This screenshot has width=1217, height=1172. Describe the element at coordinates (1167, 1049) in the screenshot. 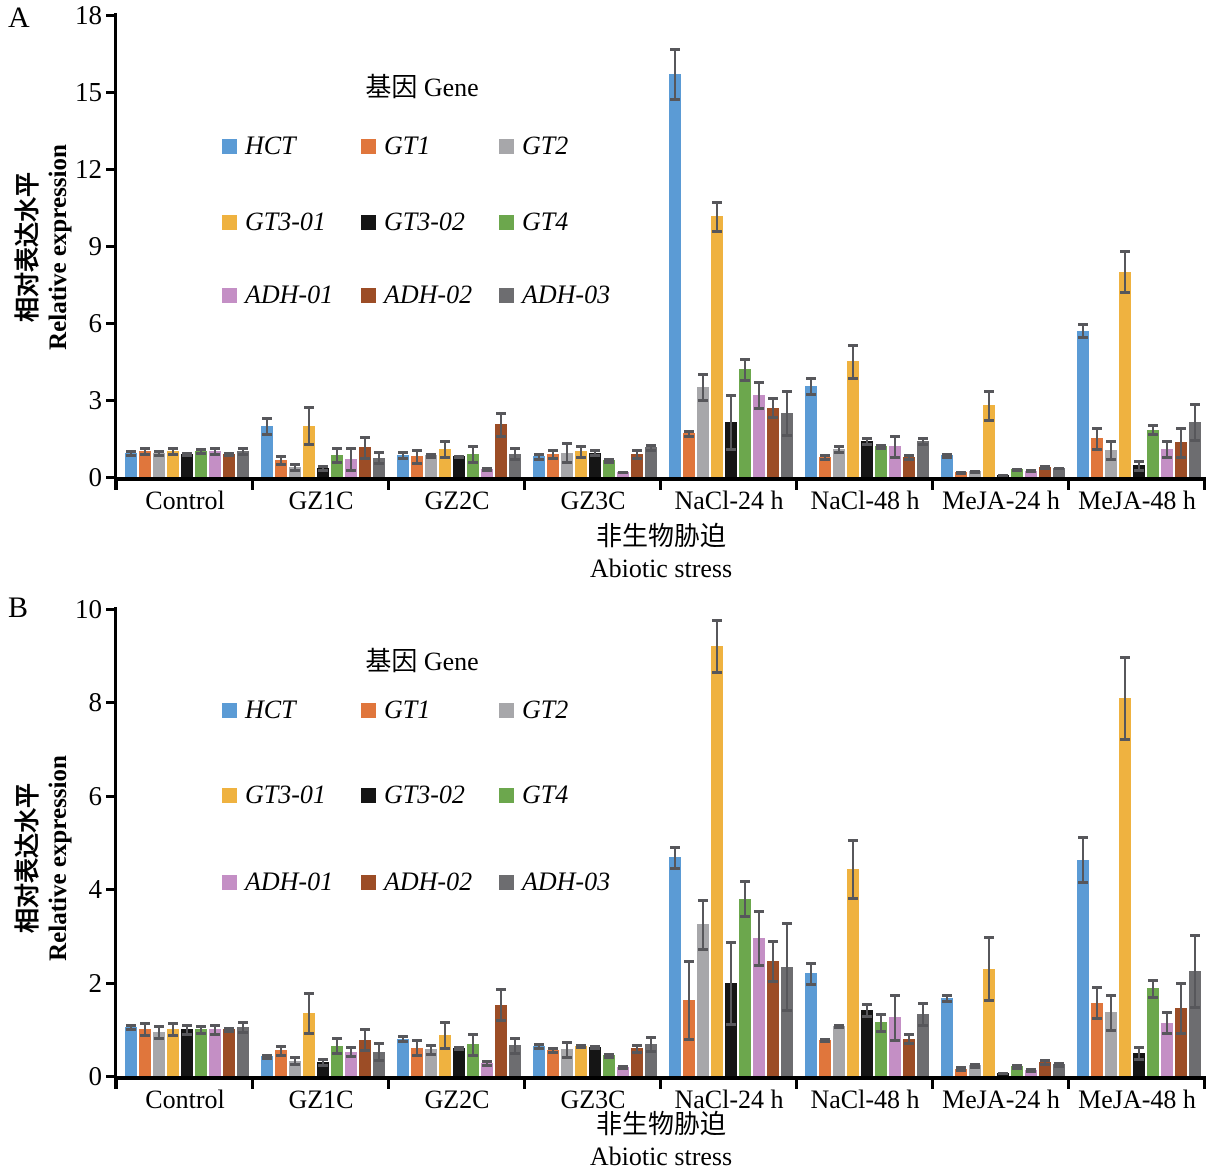

I see `bar-ADH-01-MeJA-48 h` at that location.